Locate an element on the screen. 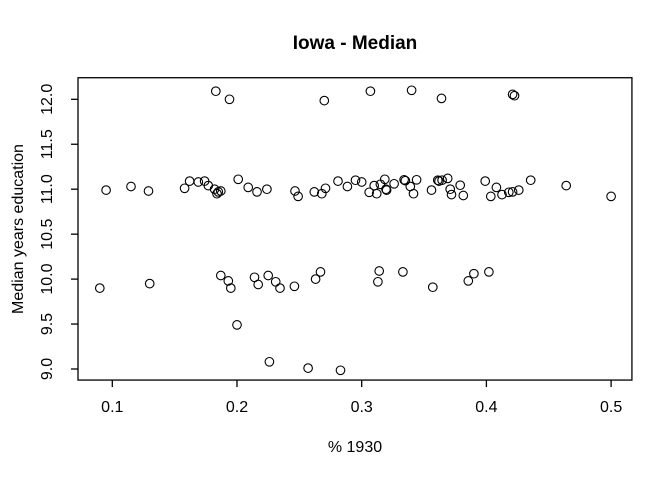  y-tick-label: 12.0 is located at coordinates (47, 99).